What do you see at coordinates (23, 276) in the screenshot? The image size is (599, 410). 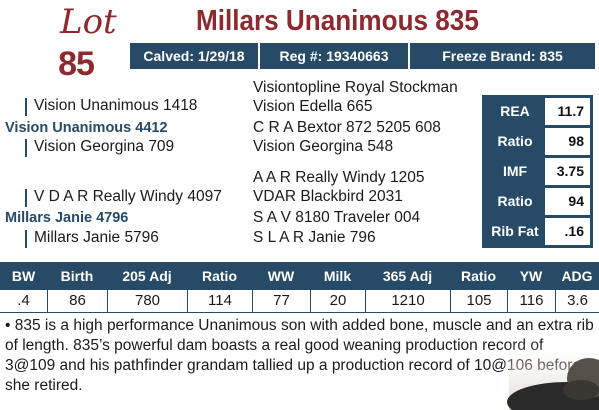 I see `header-bw: BW` at bounding box center [23, 276].